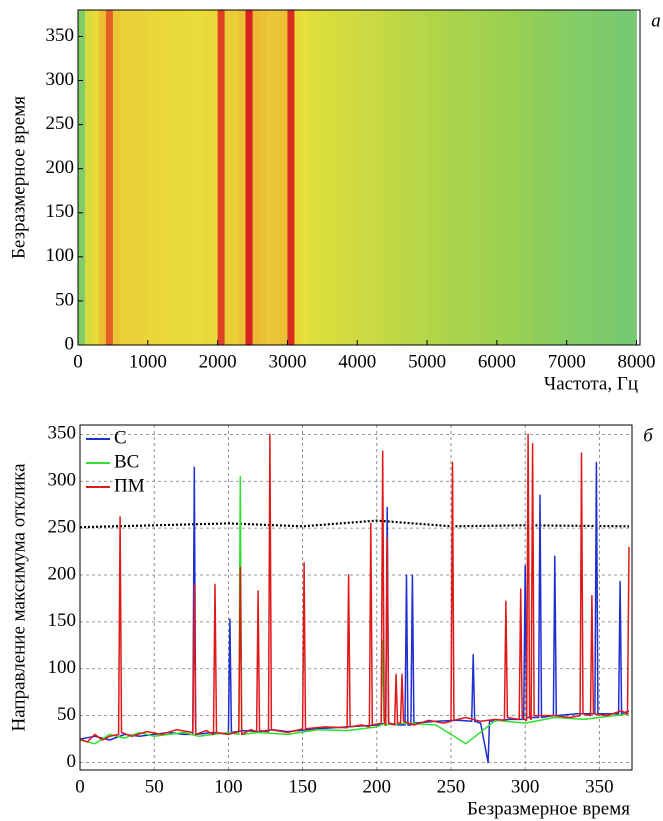  What do you see at coordinates (648, 435) in the screenshot?
I see `panel-label: б` at bounding box center [648, 435].